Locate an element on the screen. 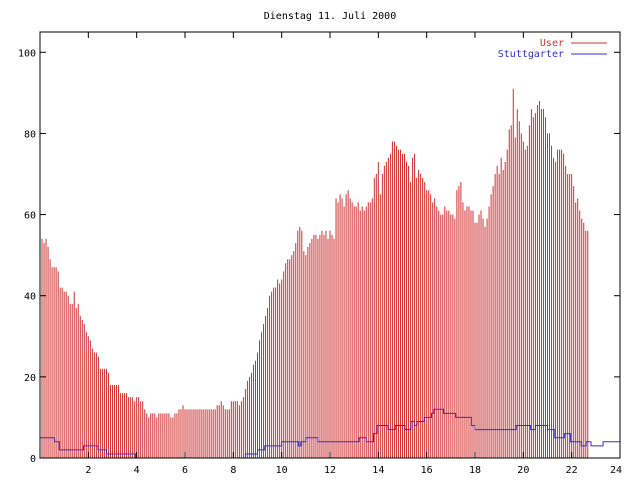 The image size is (640, 480). chart-title: Dienstag 11. Juli 2000 is located at coordinates (330, 16).